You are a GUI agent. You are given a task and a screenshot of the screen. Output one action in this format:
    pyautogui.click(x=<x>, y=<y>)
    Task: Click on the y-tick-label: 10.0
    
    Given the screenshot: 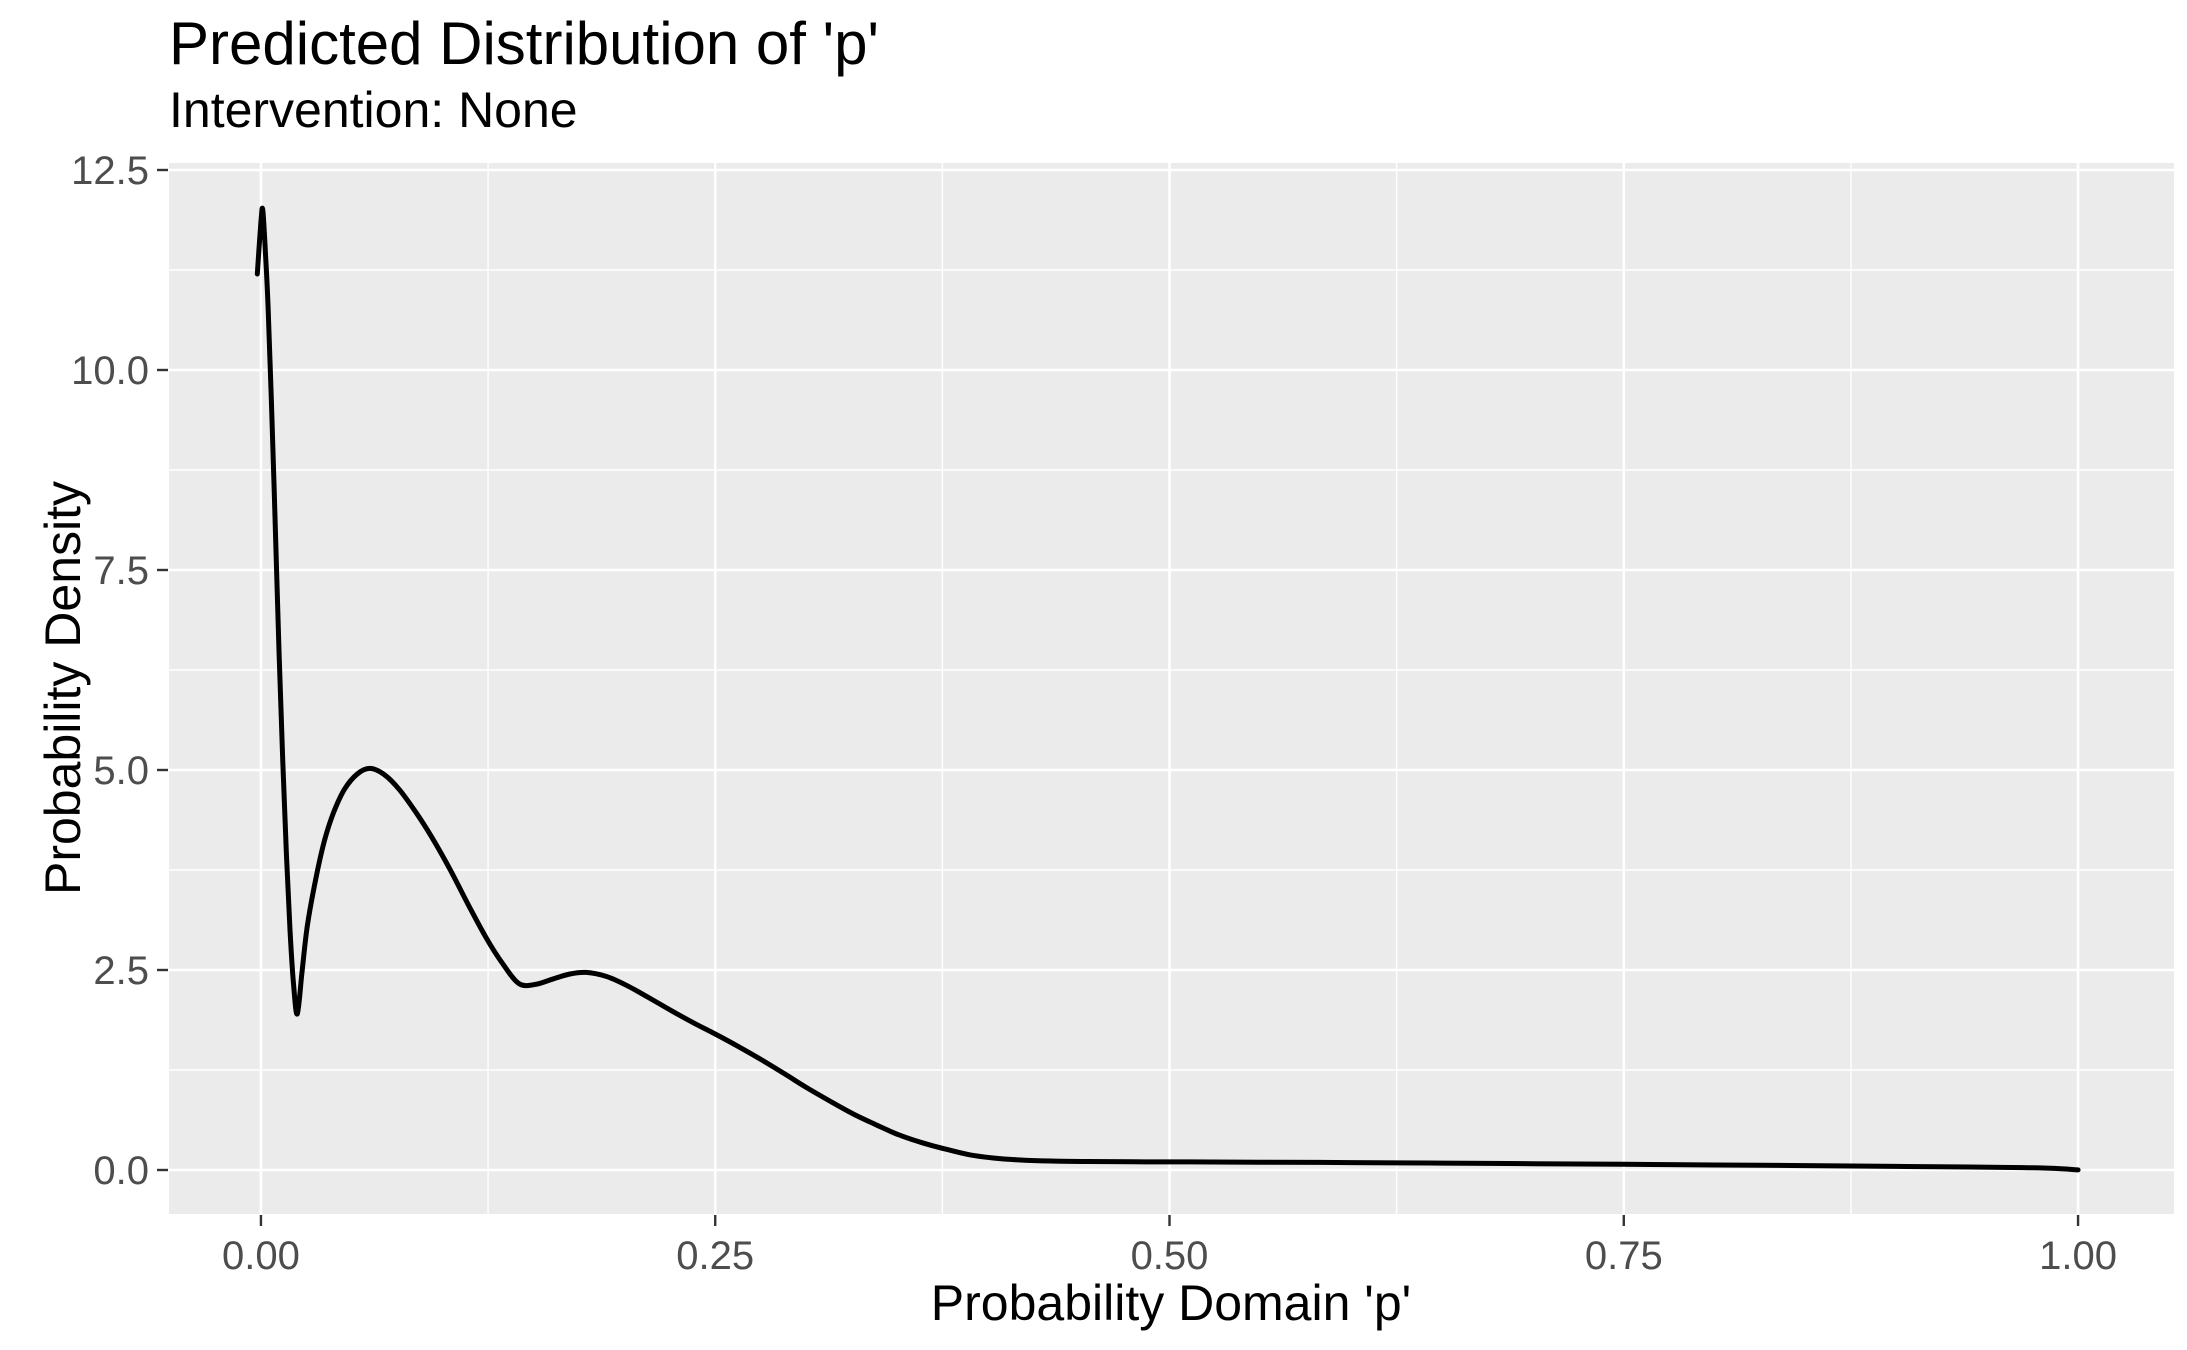 What is the action you would take?
    pyautogui.click(x=110, y=371)
    